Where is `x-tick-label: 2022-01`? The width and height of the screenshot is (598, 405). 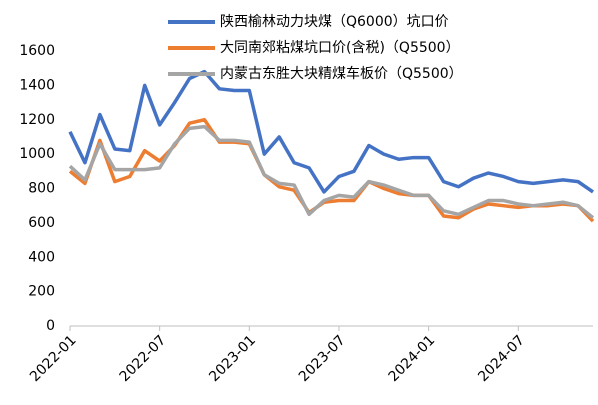
x-tick-label: 2022-01 is located at coordinates (53, 358).